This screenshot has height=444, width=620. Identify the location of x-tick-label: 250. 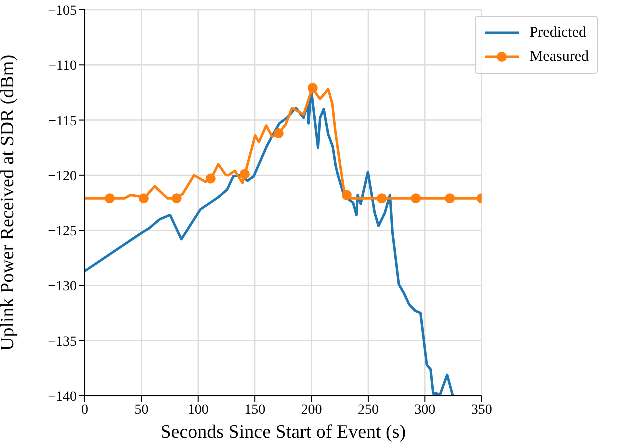
(368, 410).